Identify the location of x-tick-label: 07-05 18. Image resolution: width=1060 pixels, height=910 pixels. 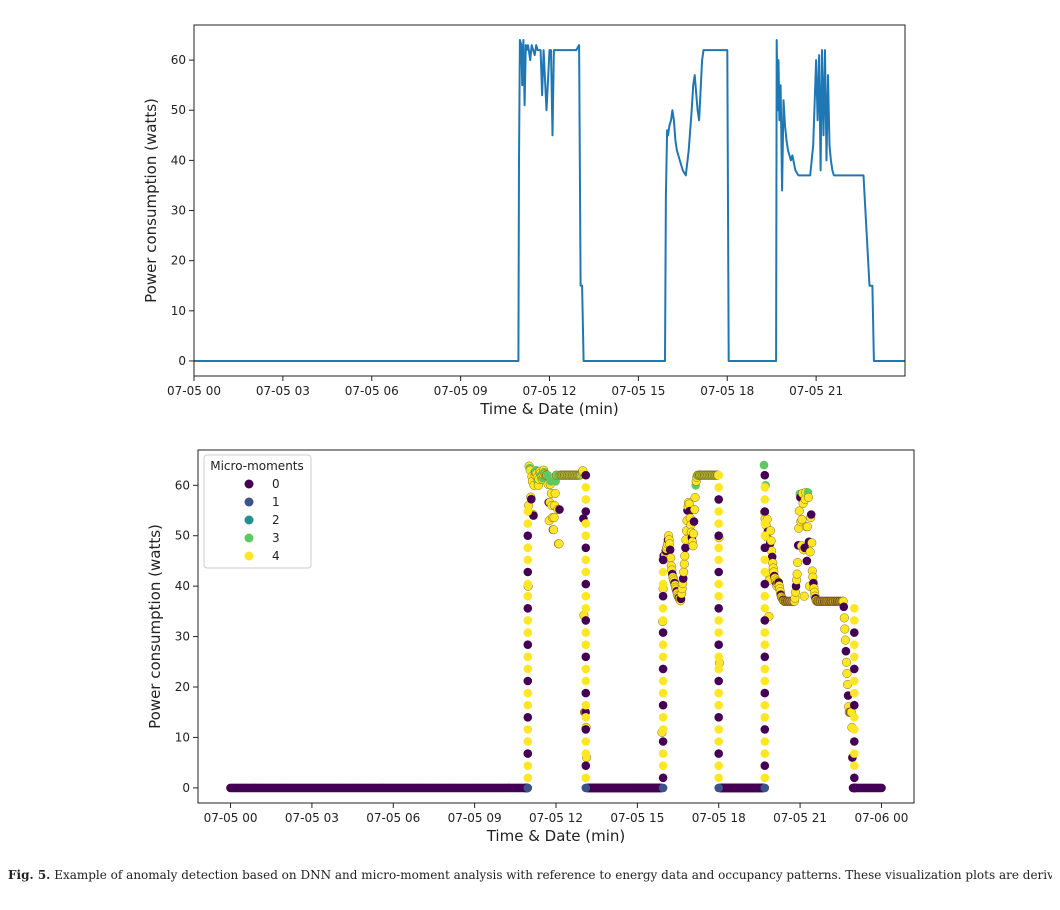
(719, 818).